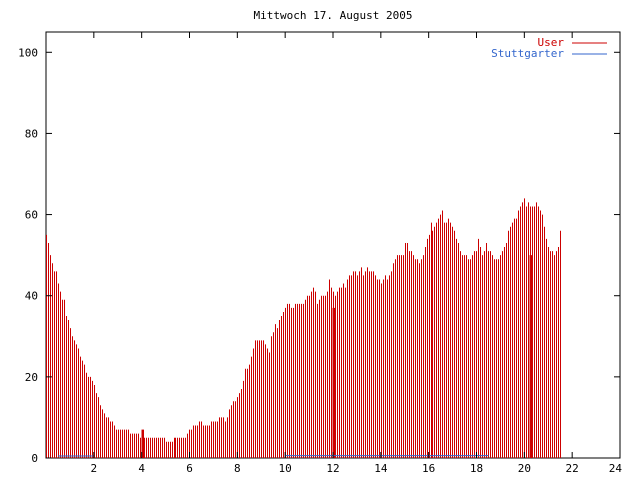 The height and width of the screenshot is (480, 640). Describe the element at coordinates (34, 458) in the screenshot. I see `y-tick-label: 0` at that location.